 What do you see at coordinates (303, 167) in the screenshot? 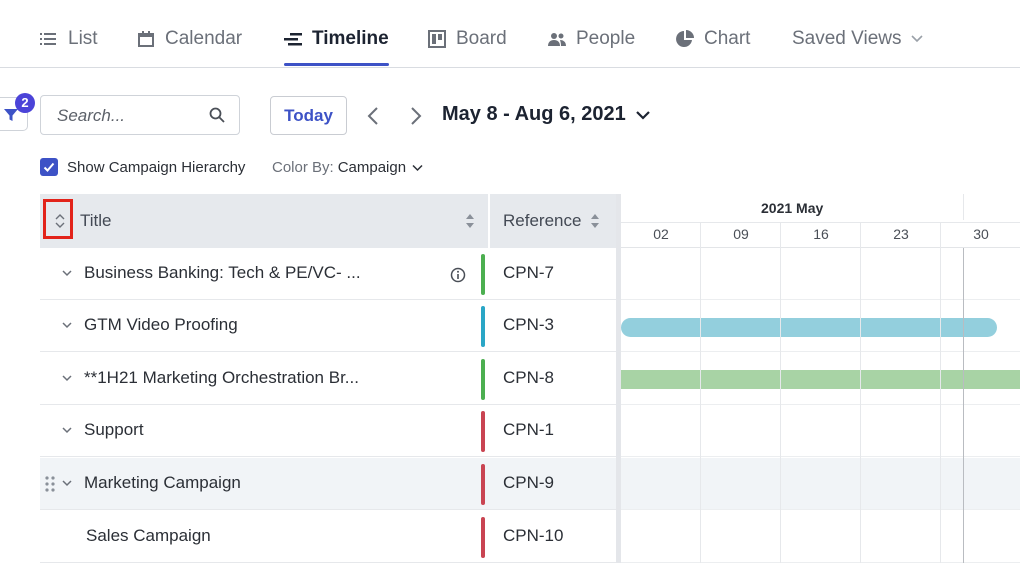
I see `color-by-label: Color By:` at bounding box center [303, 167].